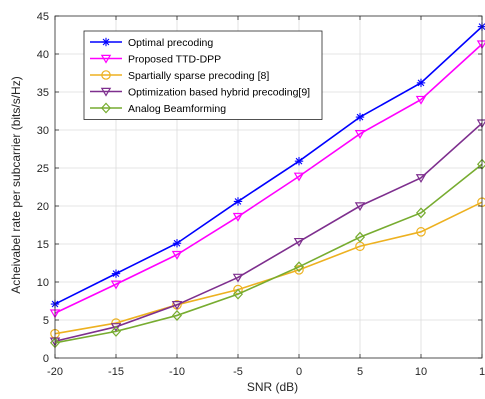  I want to click on y-tick-label: 0, so click(46, 359).